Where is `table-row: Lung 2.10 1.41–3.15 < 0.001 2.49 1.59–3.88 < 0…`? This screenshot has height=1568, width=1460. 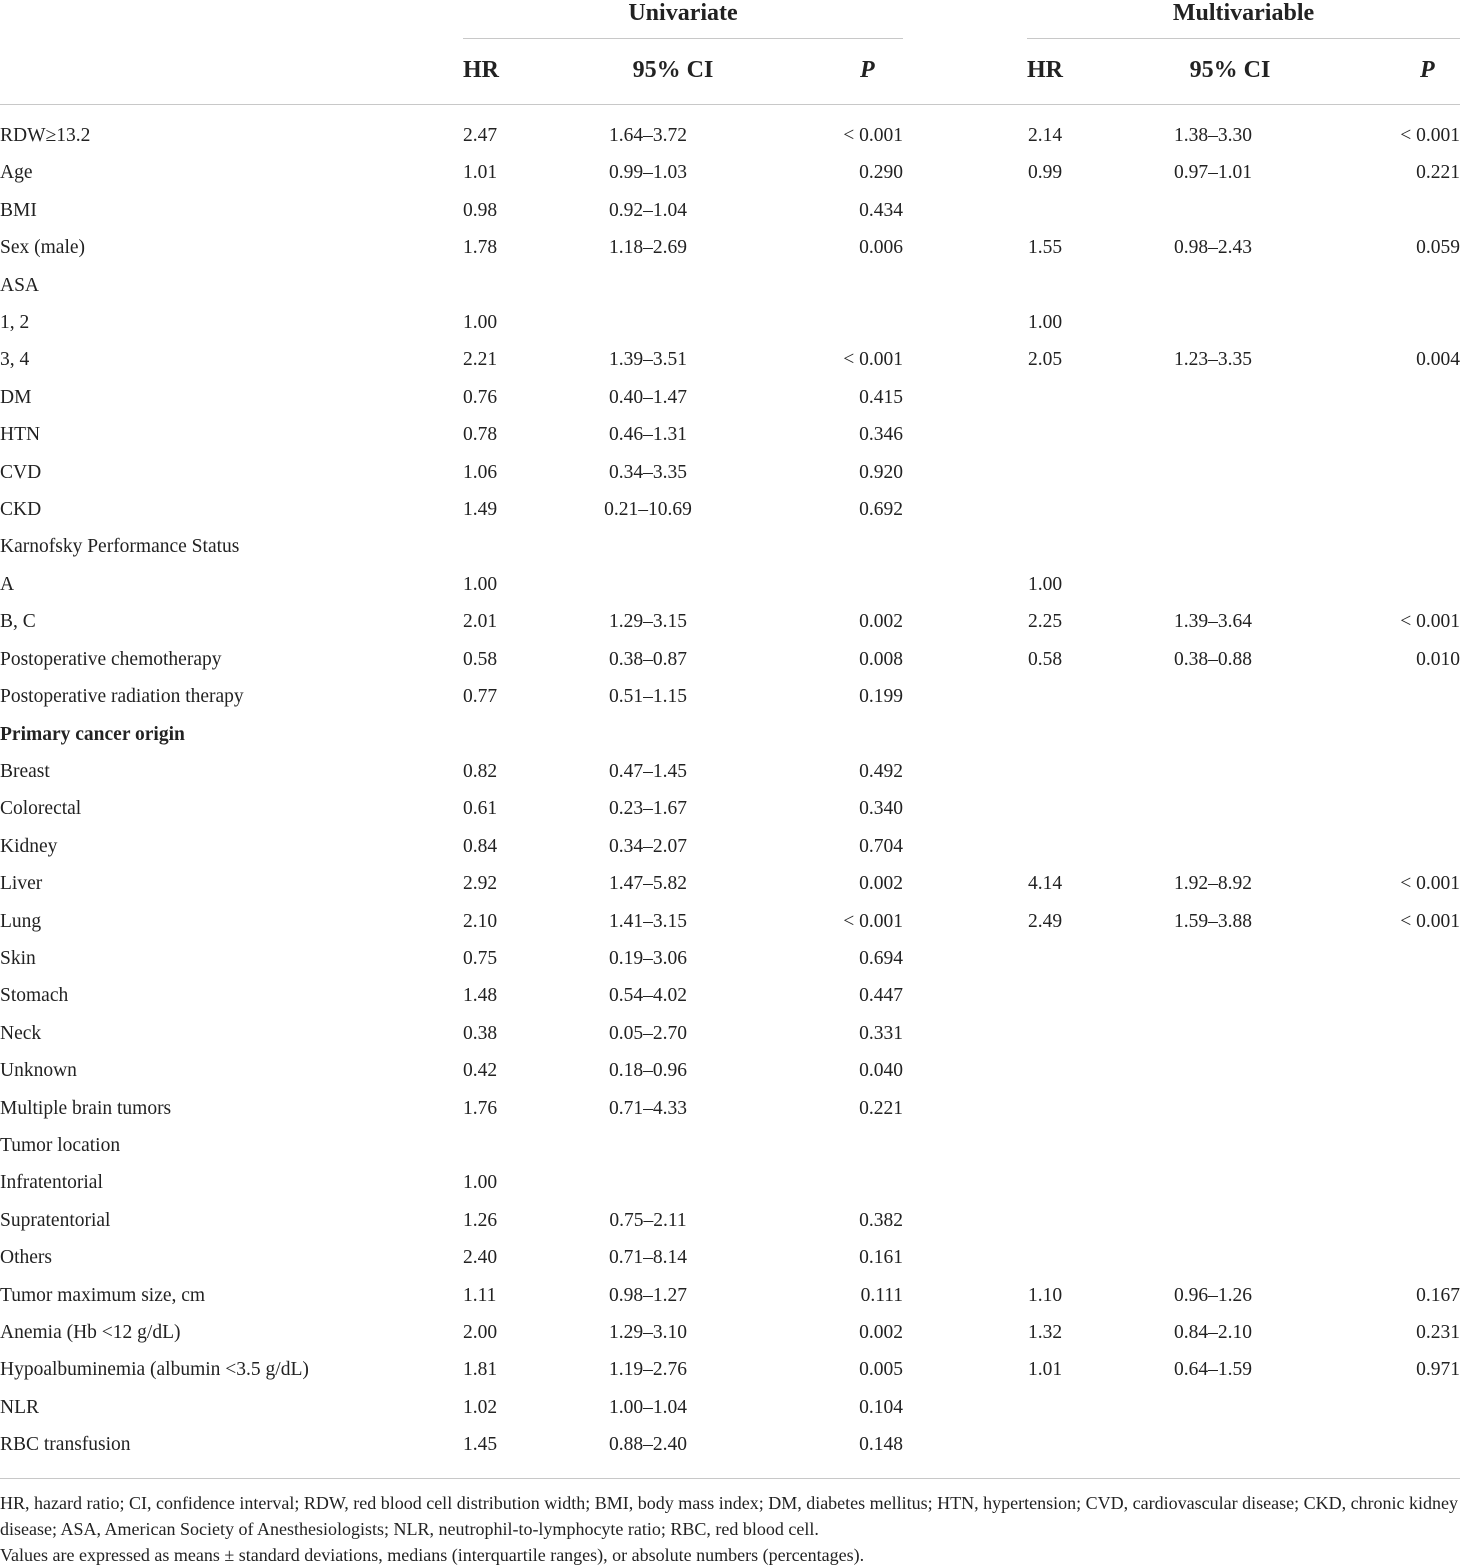 table-row: Lung 2.10 1.41–3.15 < 0.001 2.49 1.59–3.88 < 0… is located at coordinates (730, 921).